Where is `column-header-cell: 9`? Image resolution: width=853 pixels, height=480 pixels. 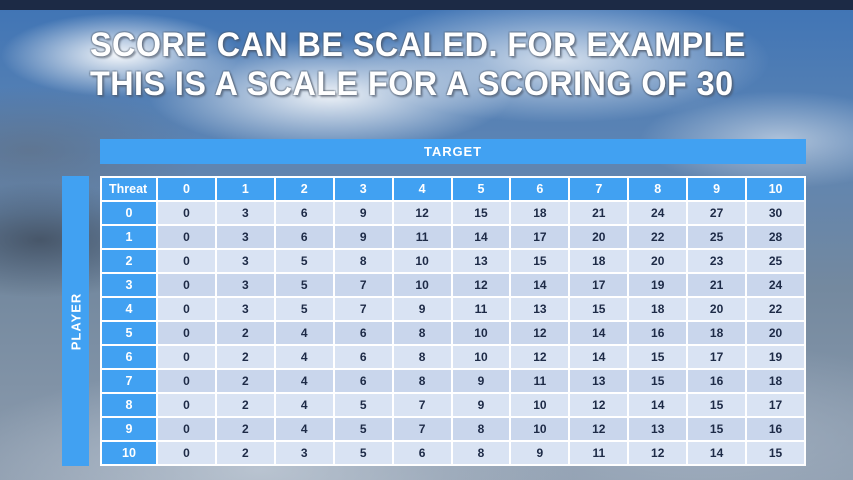
column-header-cell: 9 is located at coordinates (717, 189).